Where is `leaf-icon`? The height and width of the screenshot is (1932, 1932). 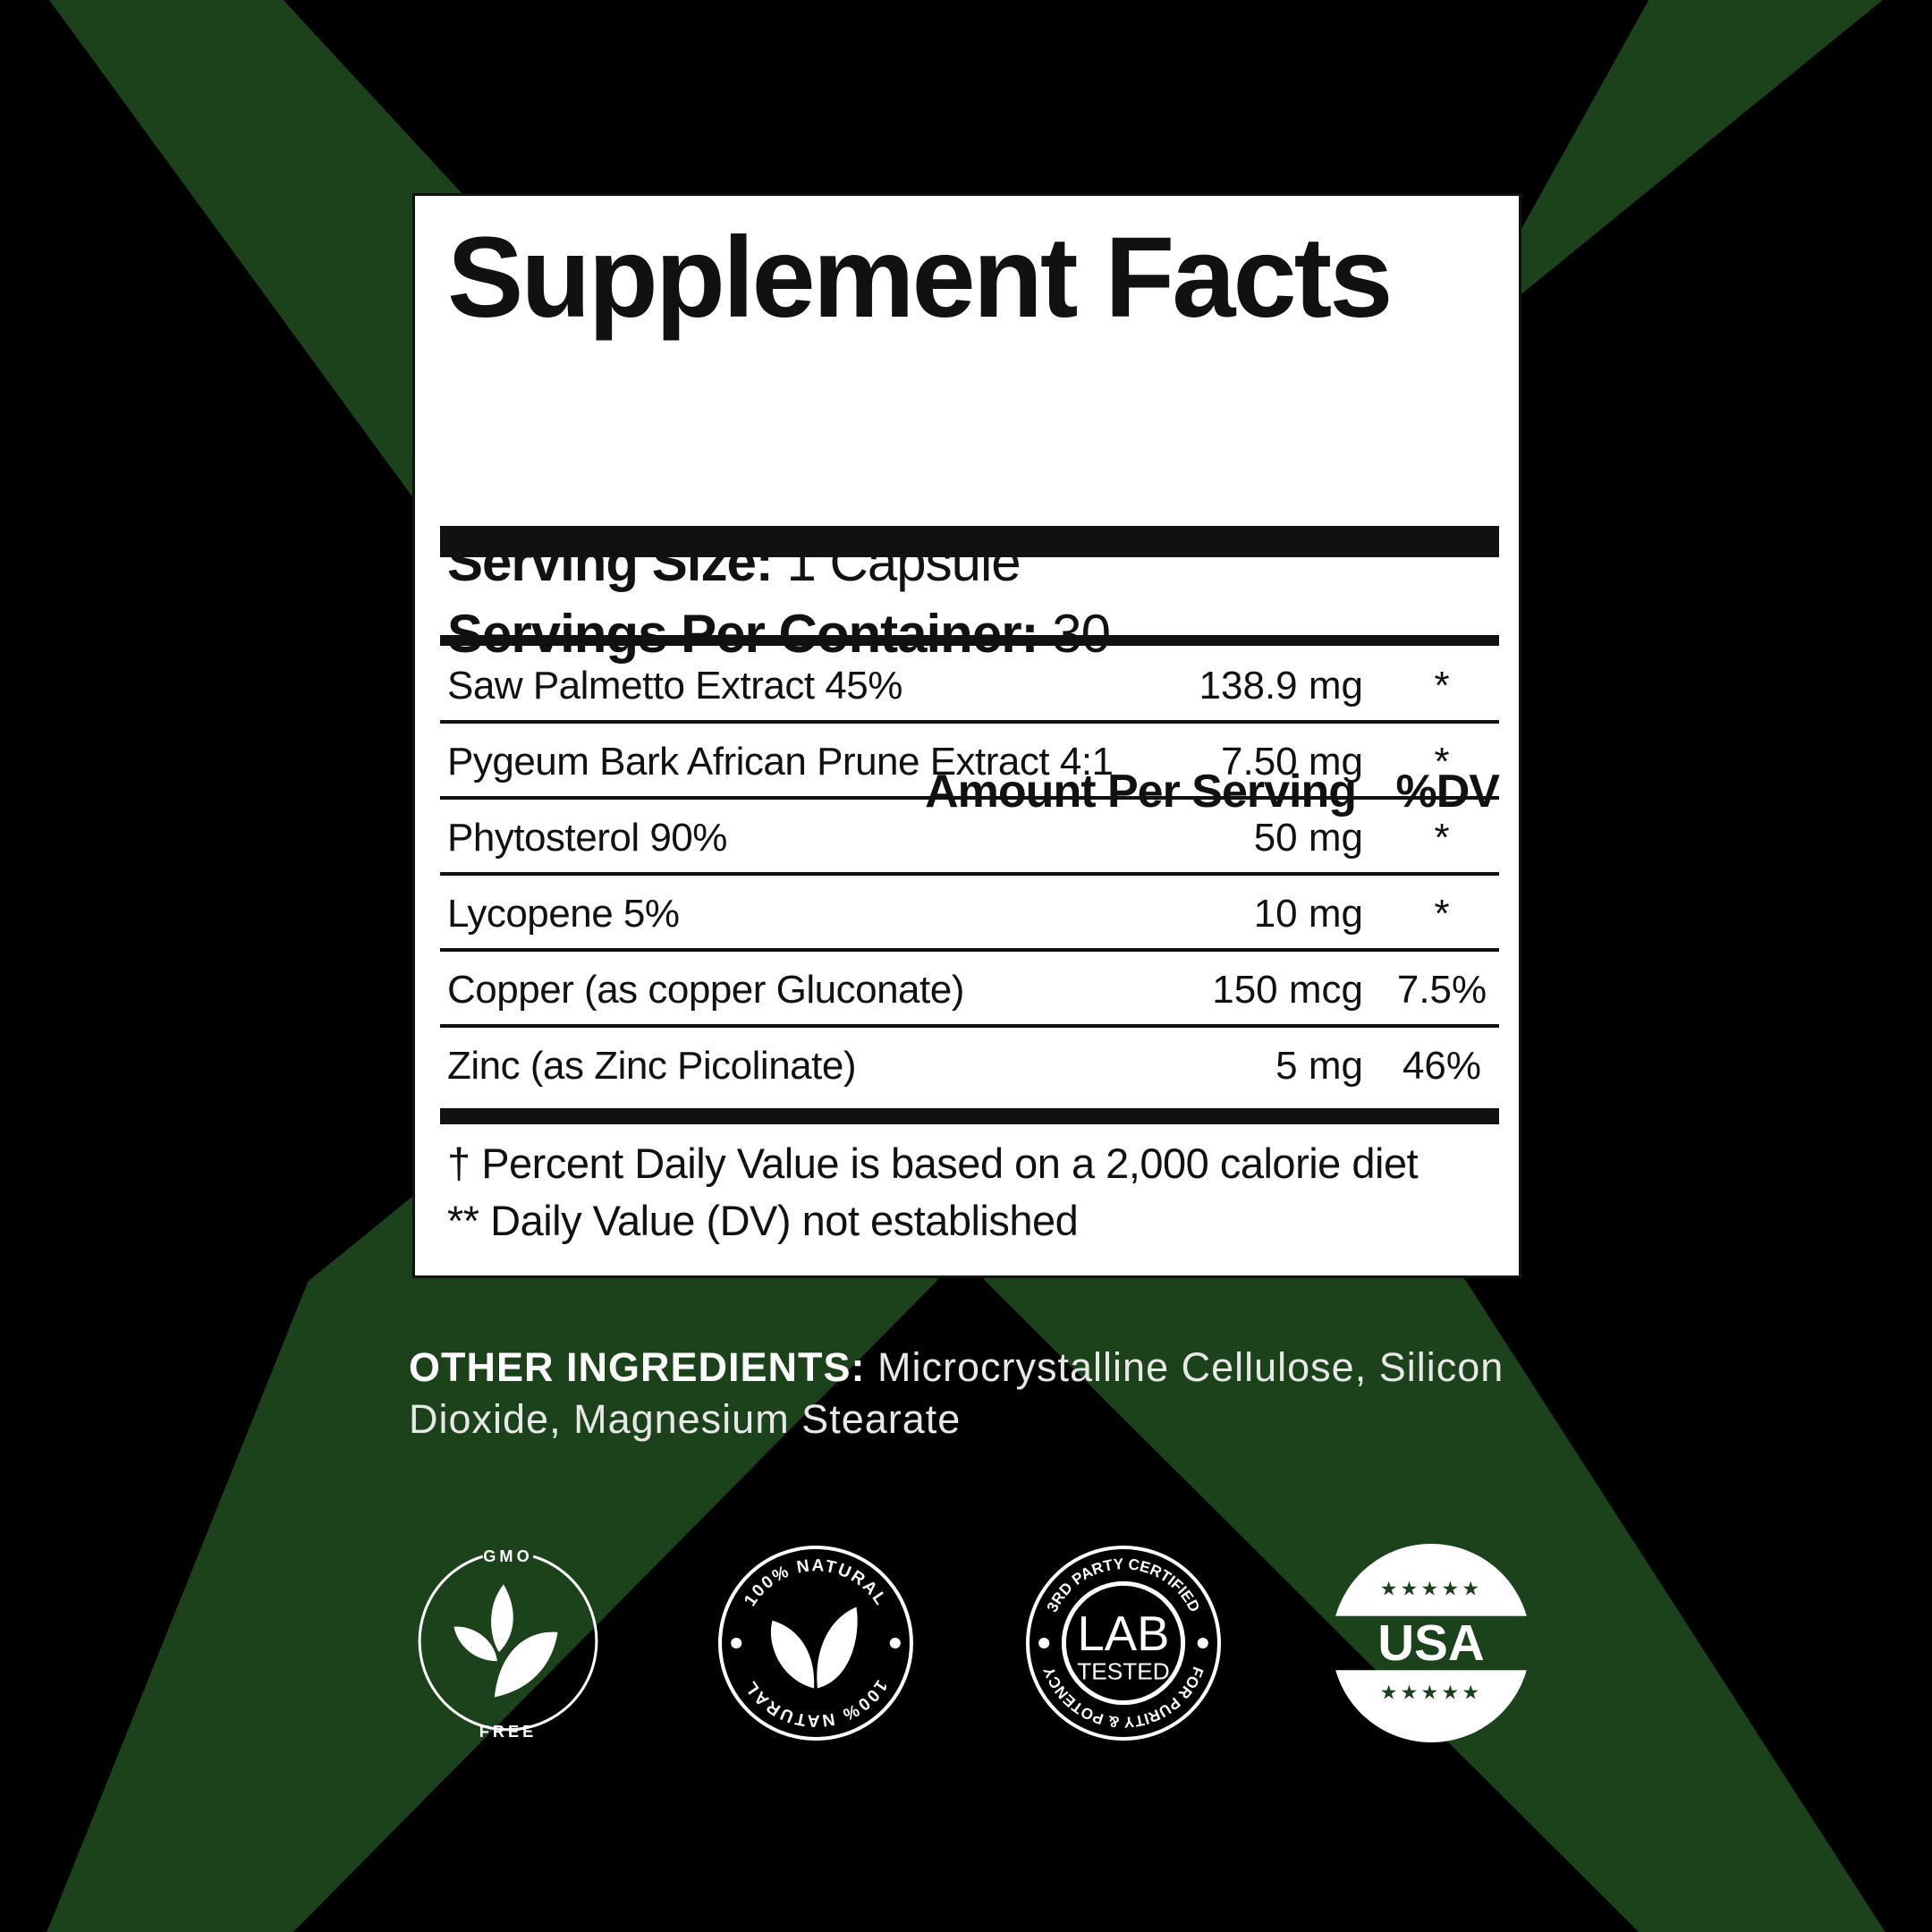 leaf-icon is located at coordinates (814, 1647).